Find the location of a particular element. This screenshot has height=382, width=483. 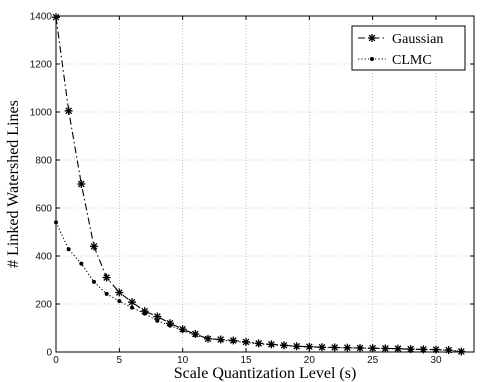

y-tick-label: 0 is located at coordinates (49, 353).